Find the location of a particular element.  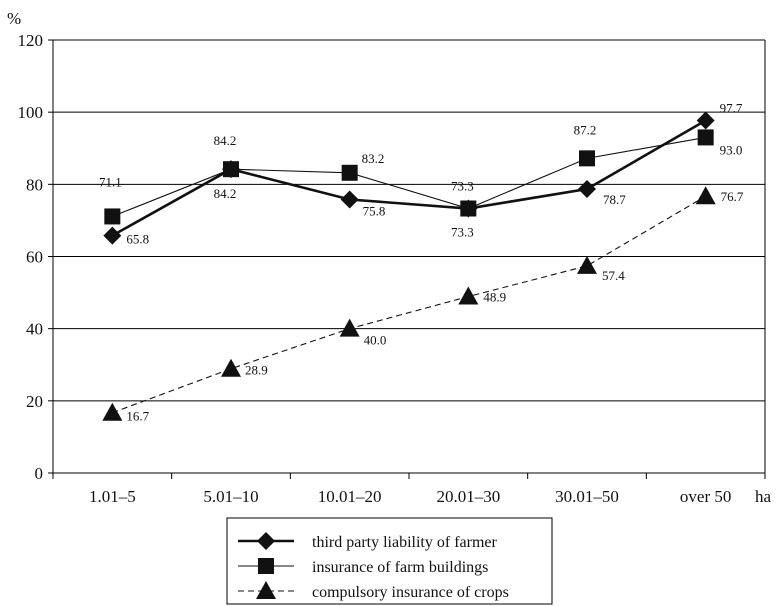

data-label: 83.2 is located at coordinates (373, 158).